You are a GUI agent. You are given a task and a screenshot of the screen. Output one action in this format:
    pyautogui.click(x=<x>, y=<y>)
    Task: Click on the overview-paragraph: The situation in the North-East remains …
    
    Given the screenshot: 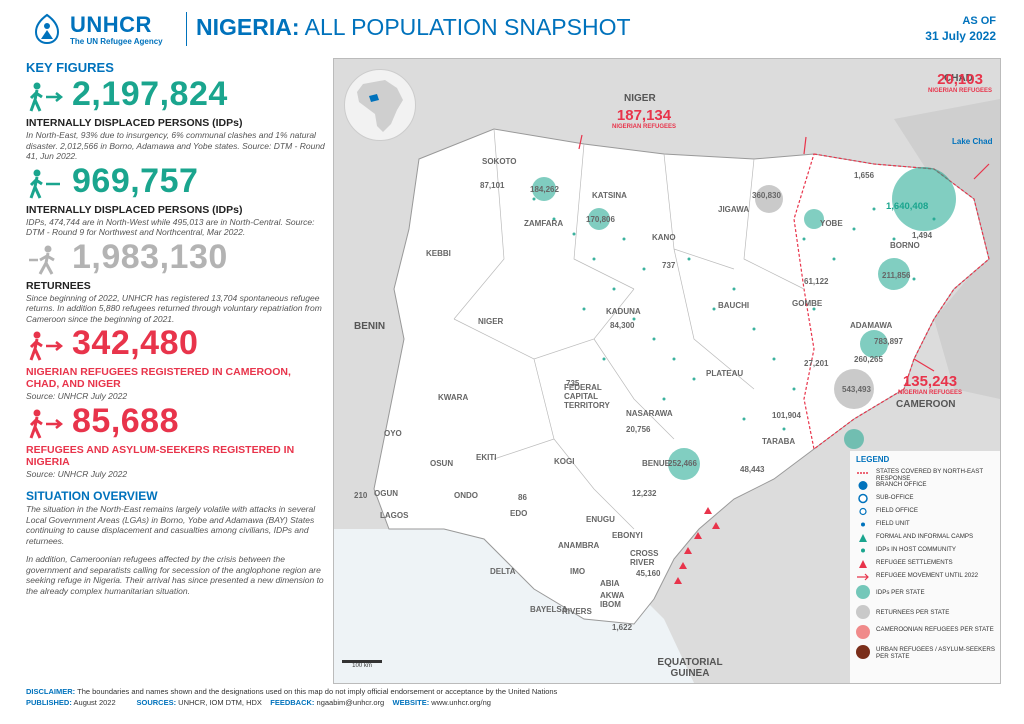 What is the action you would take?
    pyautogui.click(x=171, y=525)
    